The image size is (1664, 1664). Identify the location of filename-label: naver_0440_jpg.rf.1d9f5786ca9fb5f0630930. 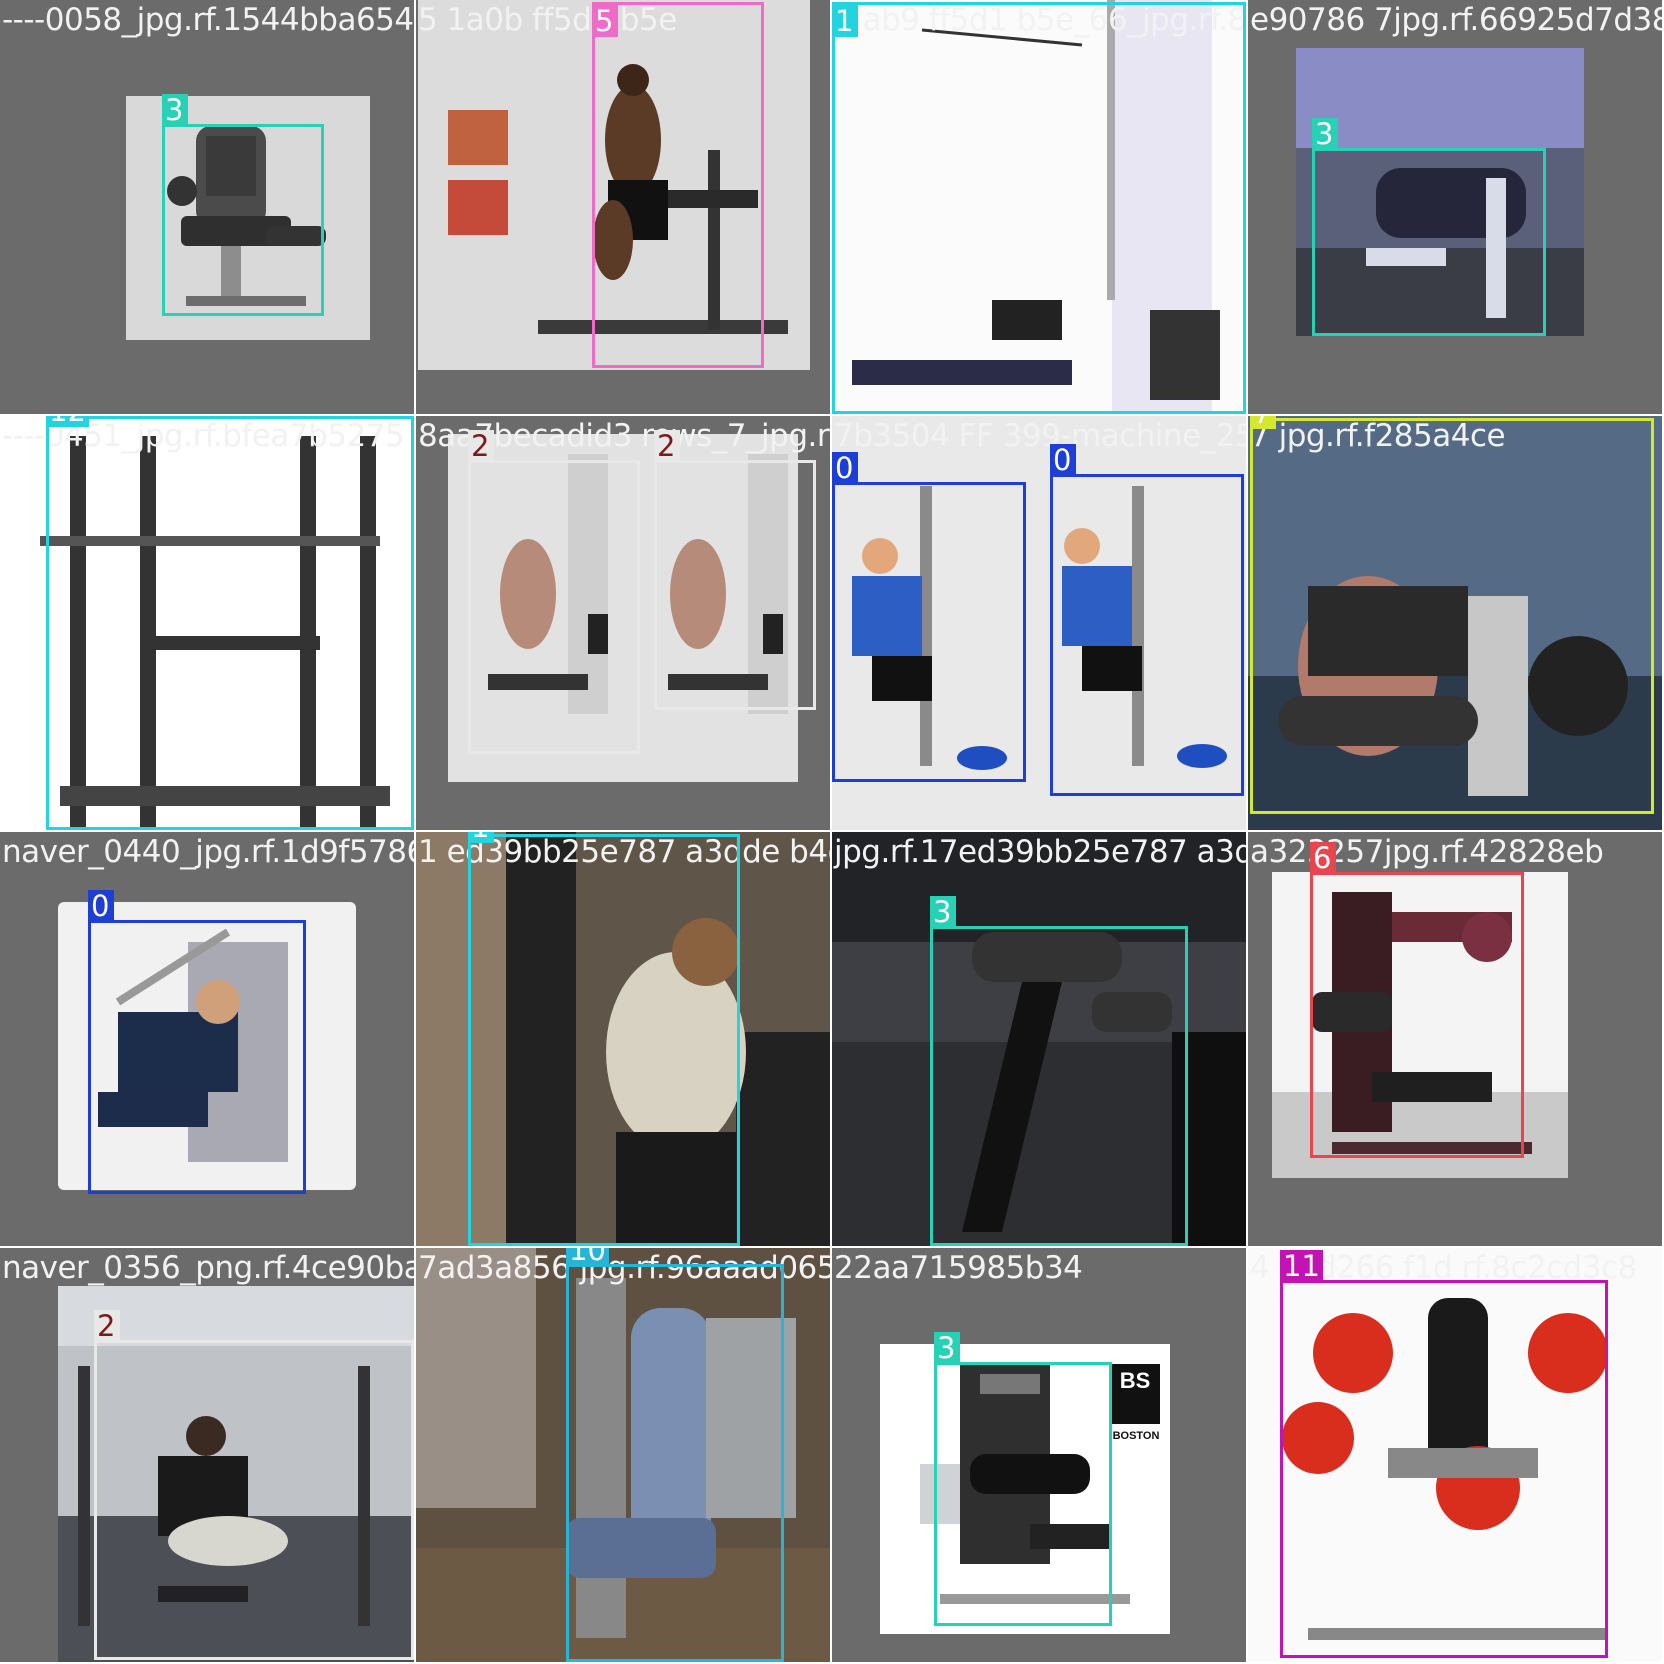
(208, 852).